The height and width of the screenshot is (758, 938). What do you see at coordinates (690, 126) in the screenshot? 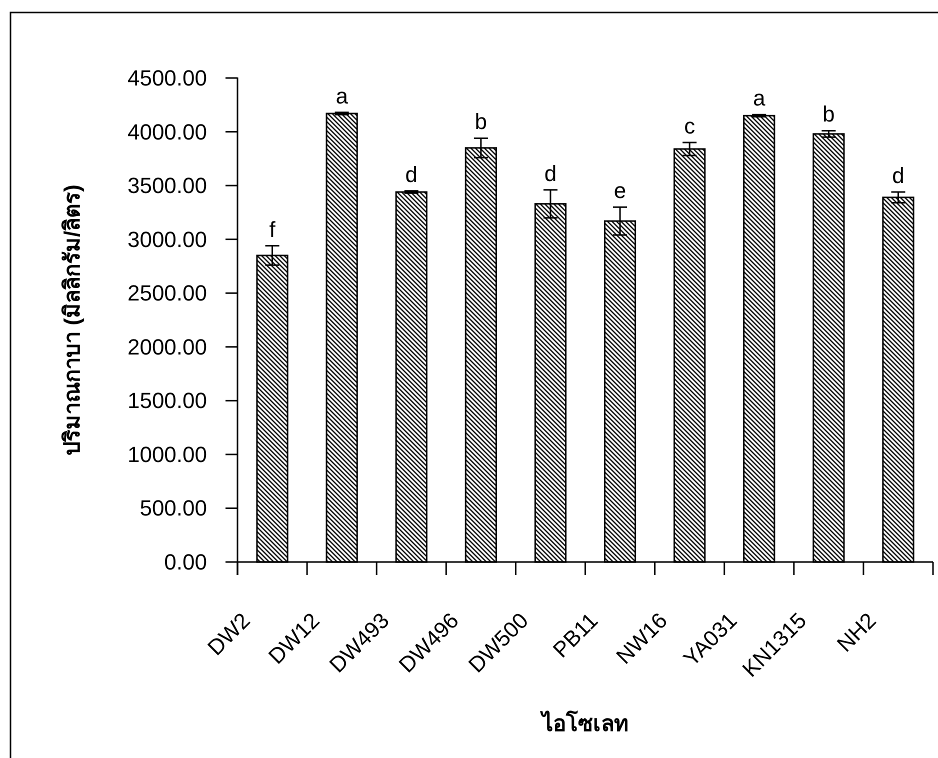
I see `annotation: c` at bounding box center [690, 126].